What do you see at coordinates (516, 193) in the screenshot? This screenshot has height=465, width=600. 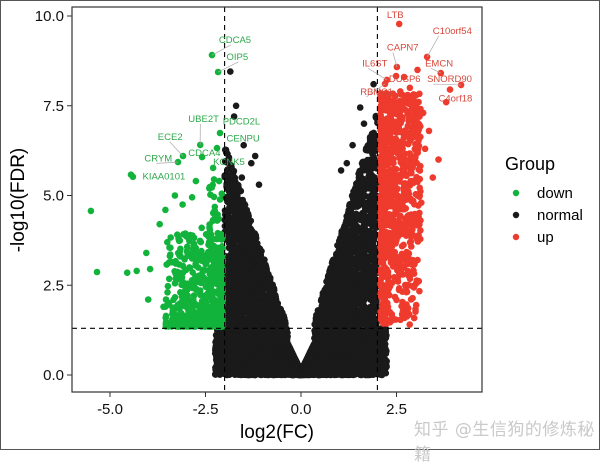 I see `legend-swatch-down` at bounding box center [516, 193].